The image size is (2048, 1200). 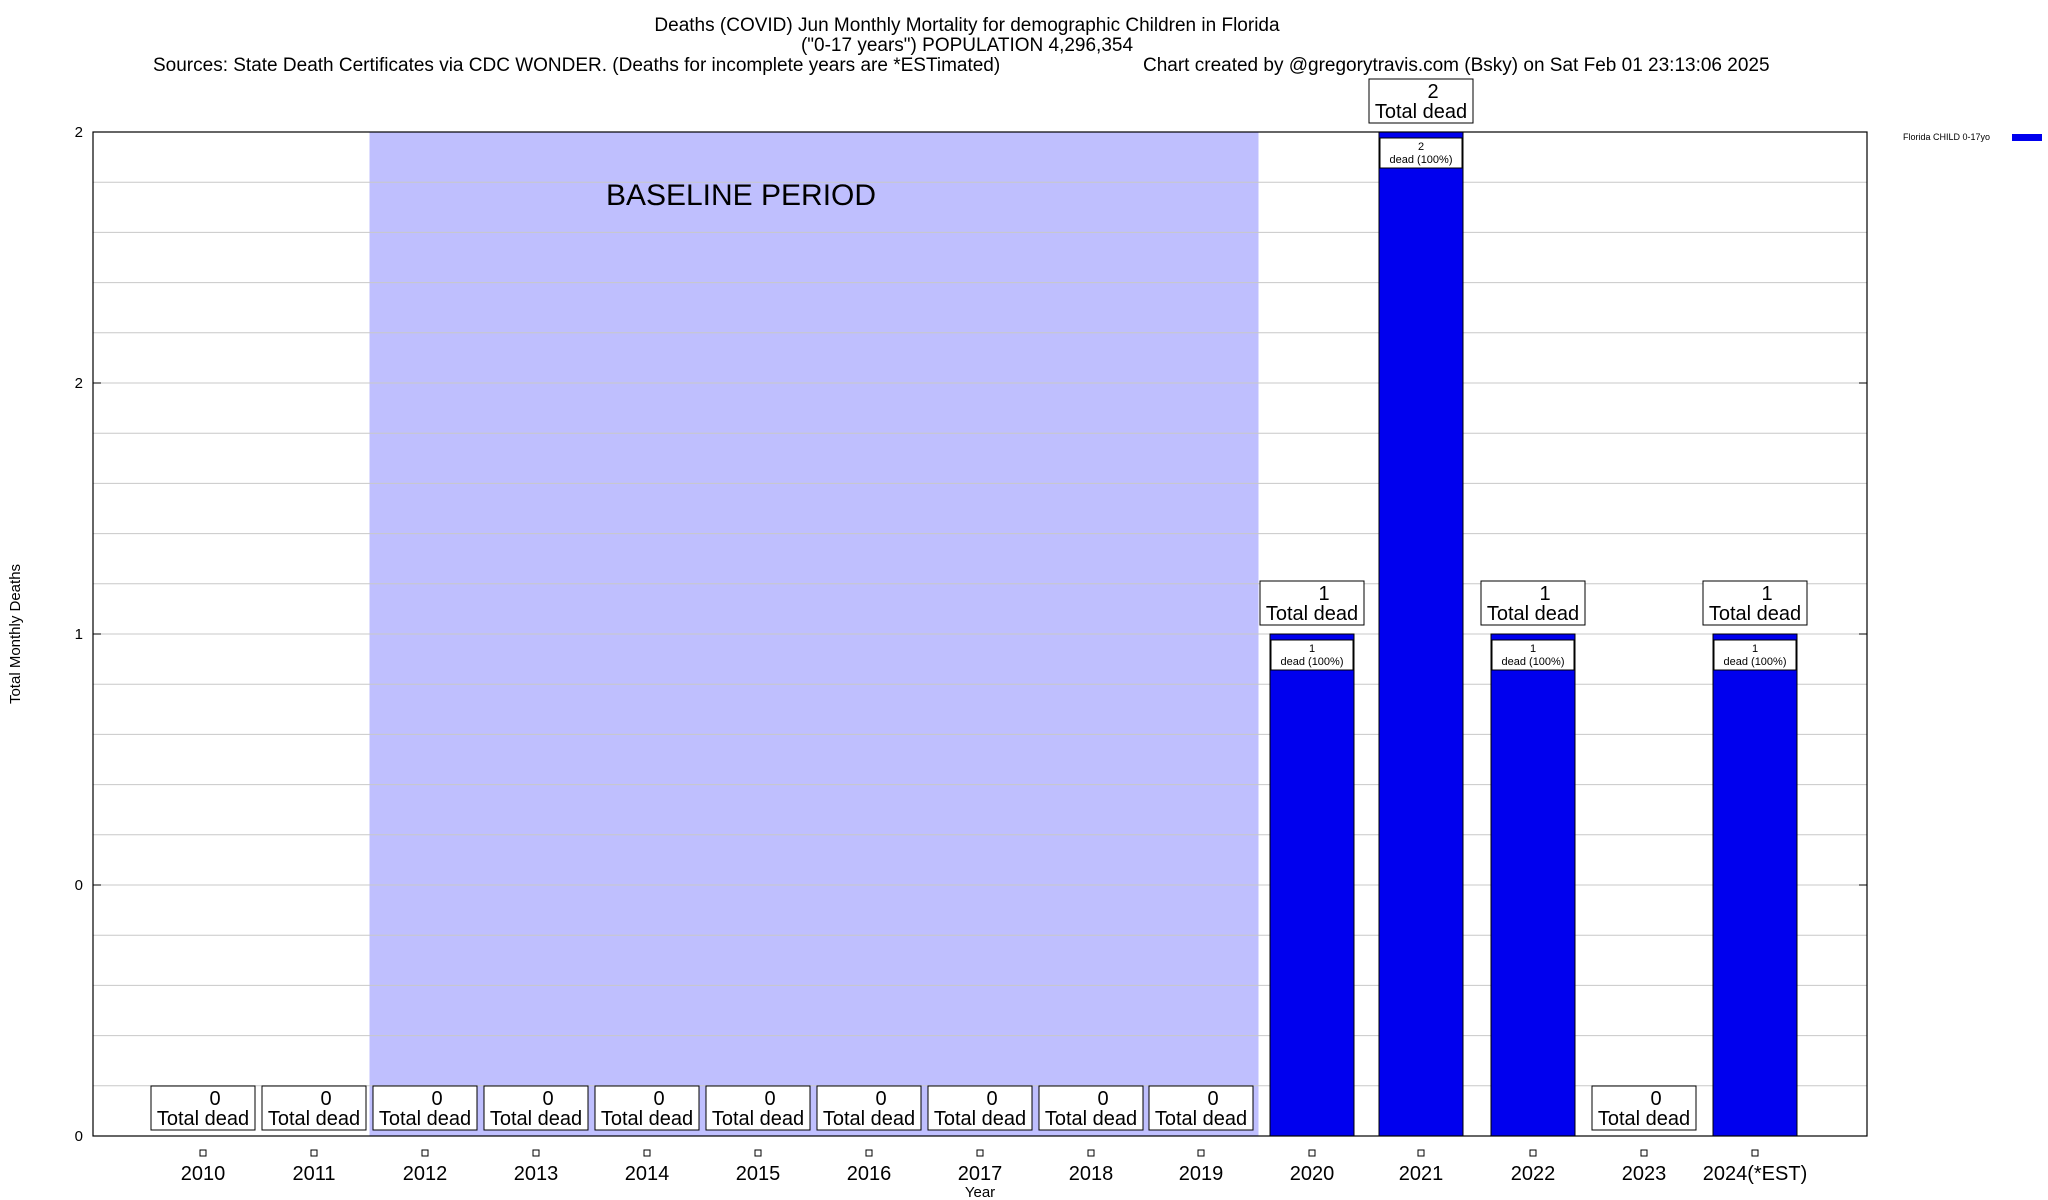 I want to click on x-tick-label: 2016, so click(x=869, y=1174).